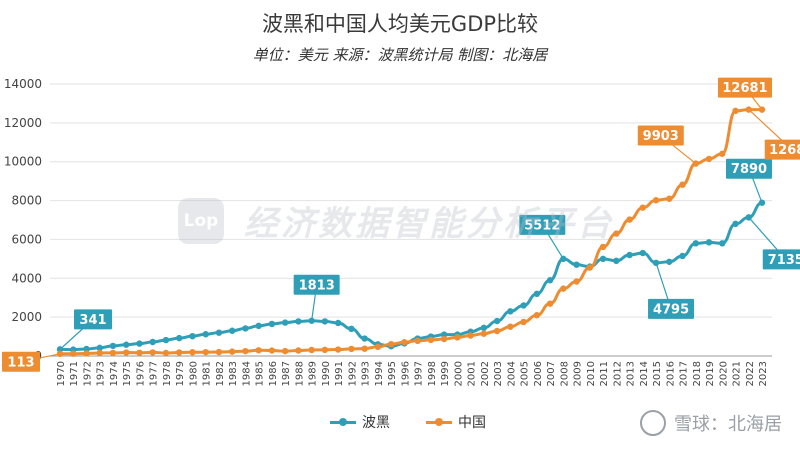 This screenshot has height=450, width=800. What do you see at coordinates (61, 373) in the screenshot?
I see `x-tick-label: 1970` at bounding box center [61, 373].